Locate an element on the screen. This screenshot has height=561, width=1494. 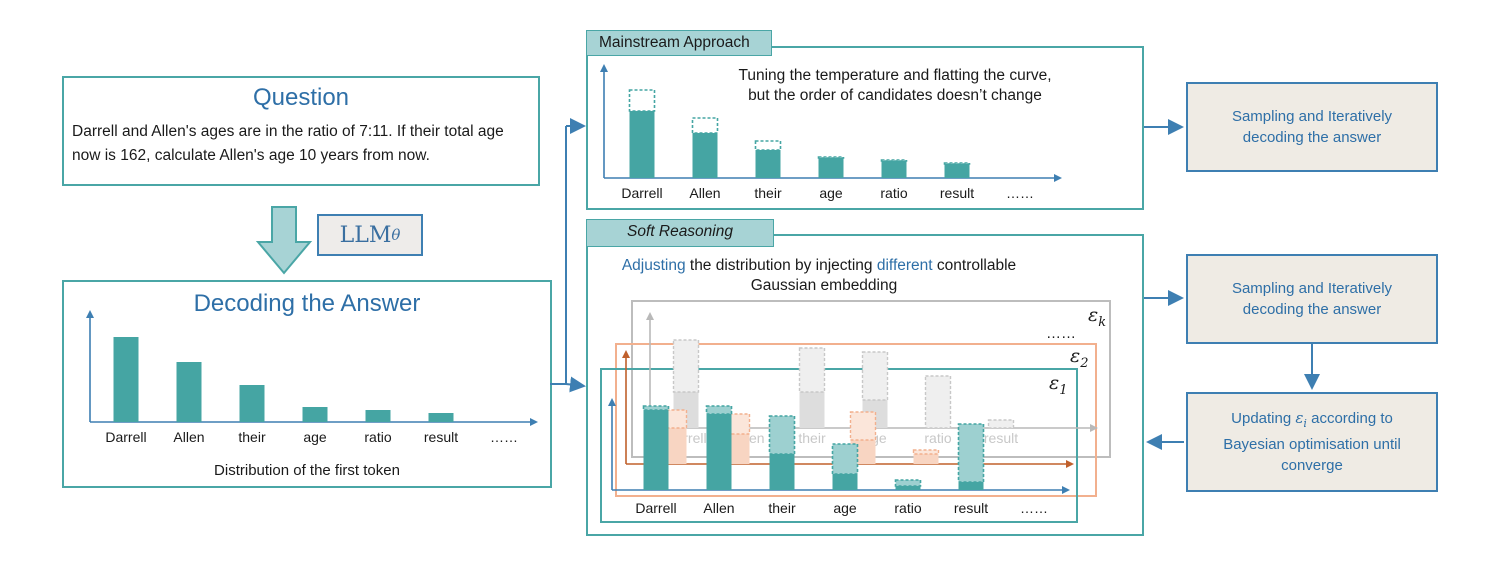
mainstream-tick-label-0: Darrell is located at coordinates (641, 193).